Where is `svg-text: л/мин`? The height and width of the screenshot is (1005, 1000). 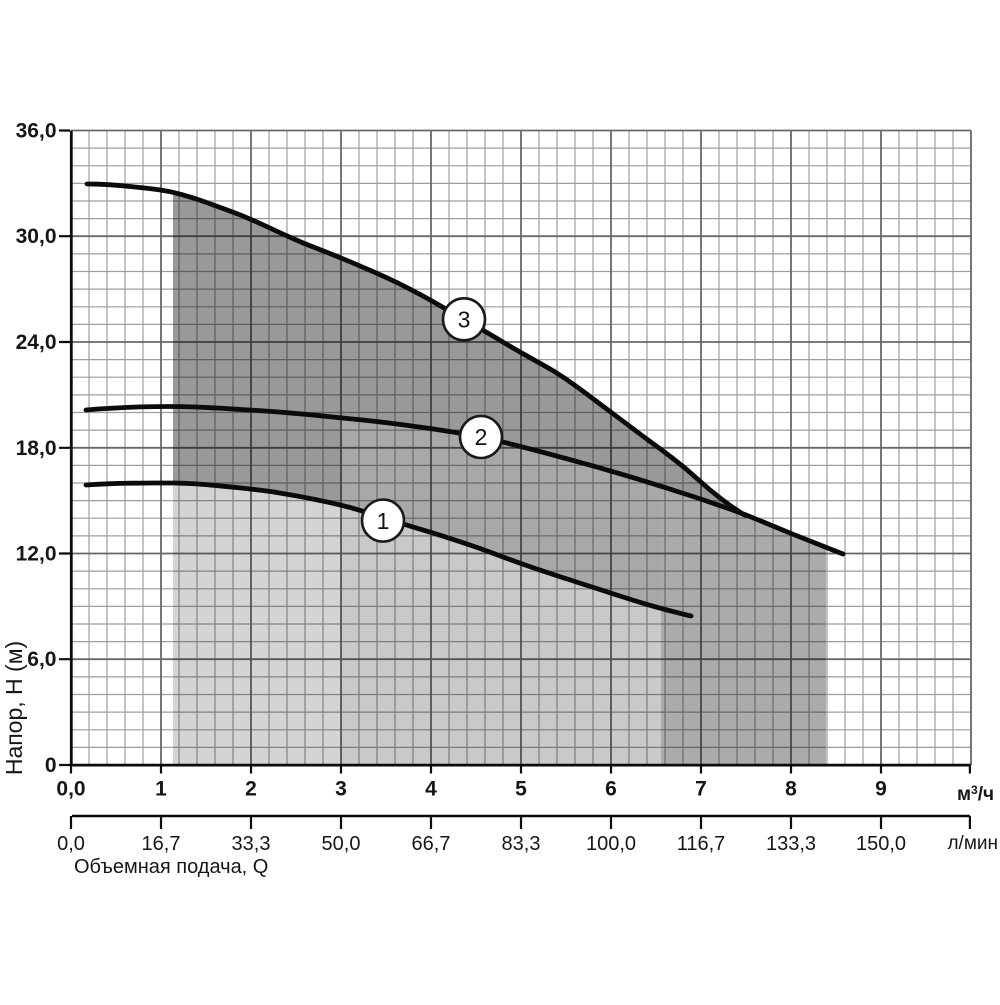
svg-text: л/мин is located at coordinates (972, 843).